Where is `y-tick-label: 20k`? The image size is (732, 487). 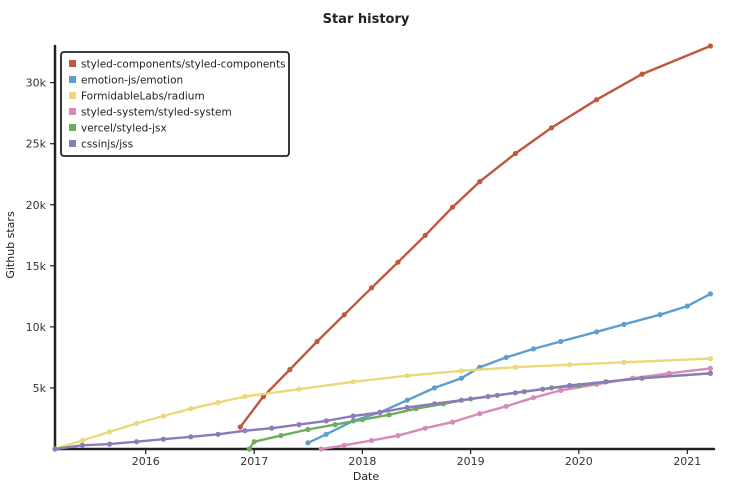 y-tick-label: 20k is located at coordinates (36, 205).